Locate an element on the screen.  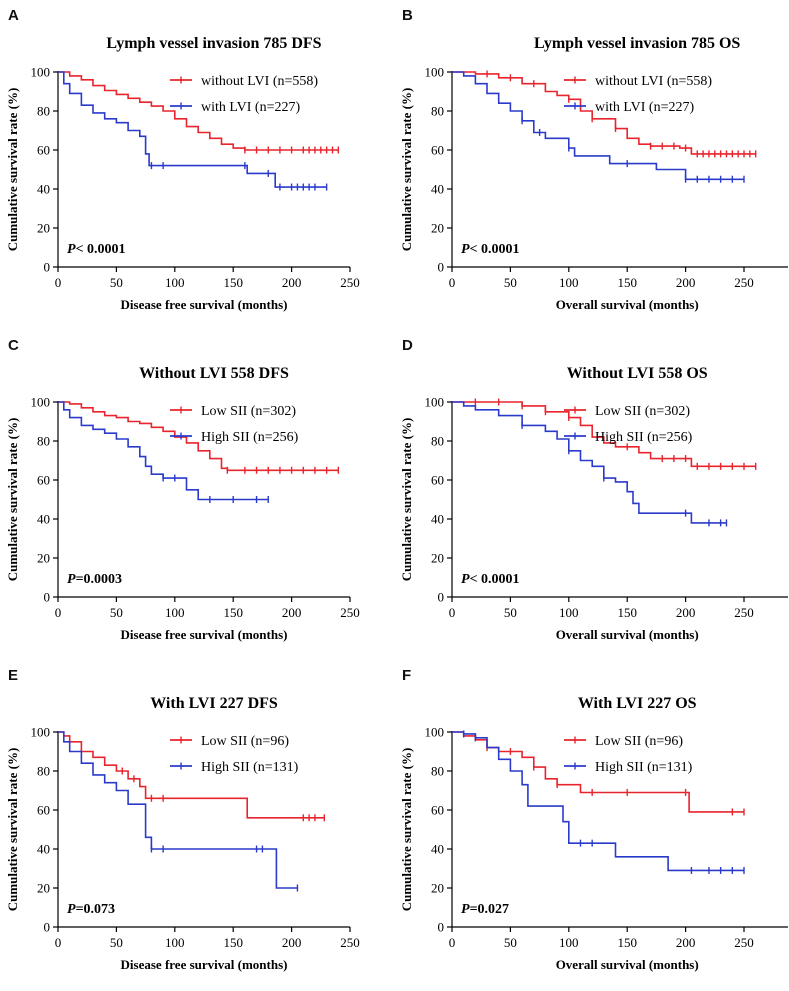
panel-label: A is located at coordinates (13, 15).